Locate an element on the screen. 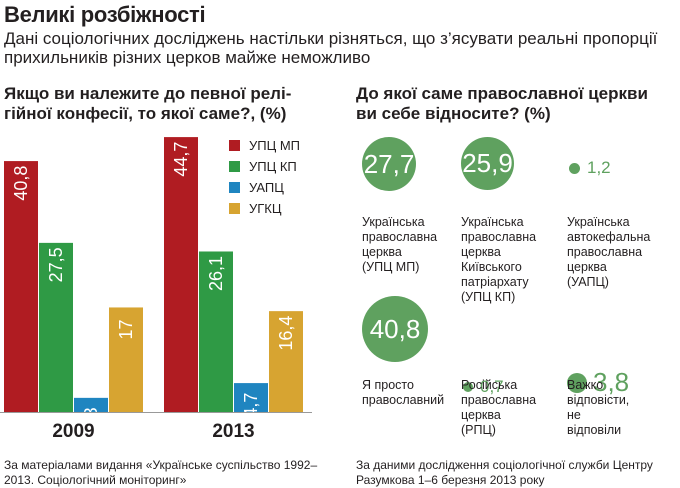  legend-label-upc-kp: УПЦ КП is located at coordinates (273, 166).